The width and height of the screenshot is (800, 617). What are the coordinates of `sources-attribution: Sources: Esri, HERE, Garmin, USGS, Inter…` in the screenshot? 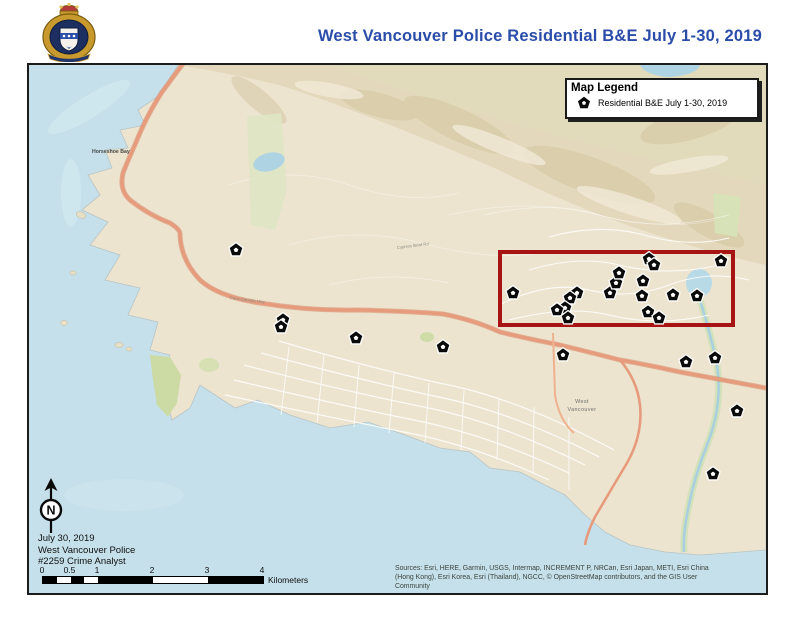 It's located at (552, 577).